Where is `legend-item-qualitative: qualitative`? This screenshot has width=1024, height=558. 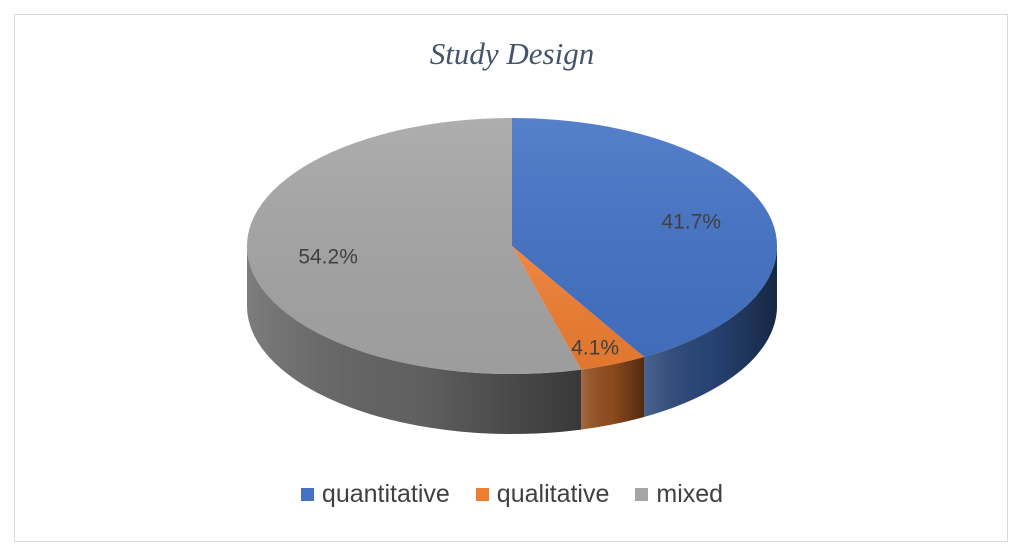 legend-item-qualitative: qualitative is located at coordinates (542, 494).